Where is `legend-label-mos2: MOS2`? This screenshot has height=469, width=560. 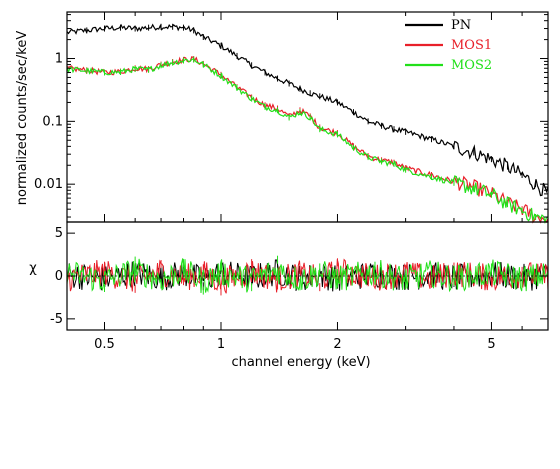
legend-label-mos2: MOS2 is located at coordinates (471, 65).